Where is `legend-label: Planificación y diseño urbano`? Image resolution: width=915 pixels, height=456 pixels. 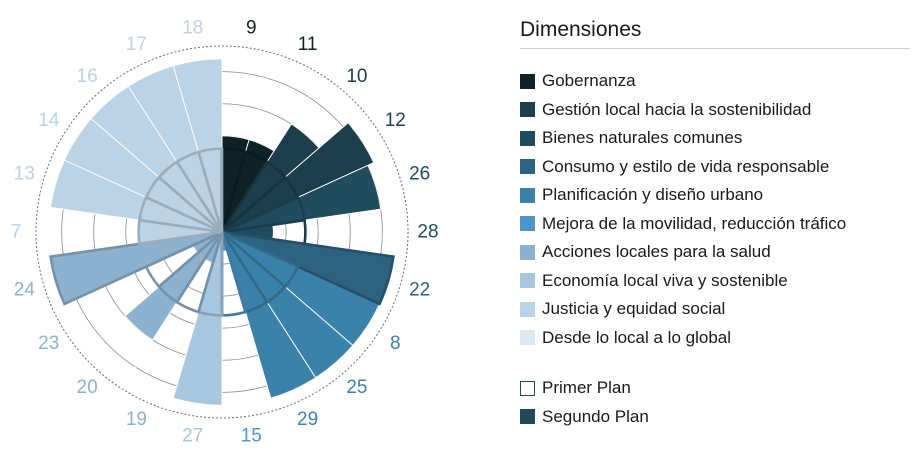 legend-label: Planificación y diseño urbano is located at coordinates (653, 195).